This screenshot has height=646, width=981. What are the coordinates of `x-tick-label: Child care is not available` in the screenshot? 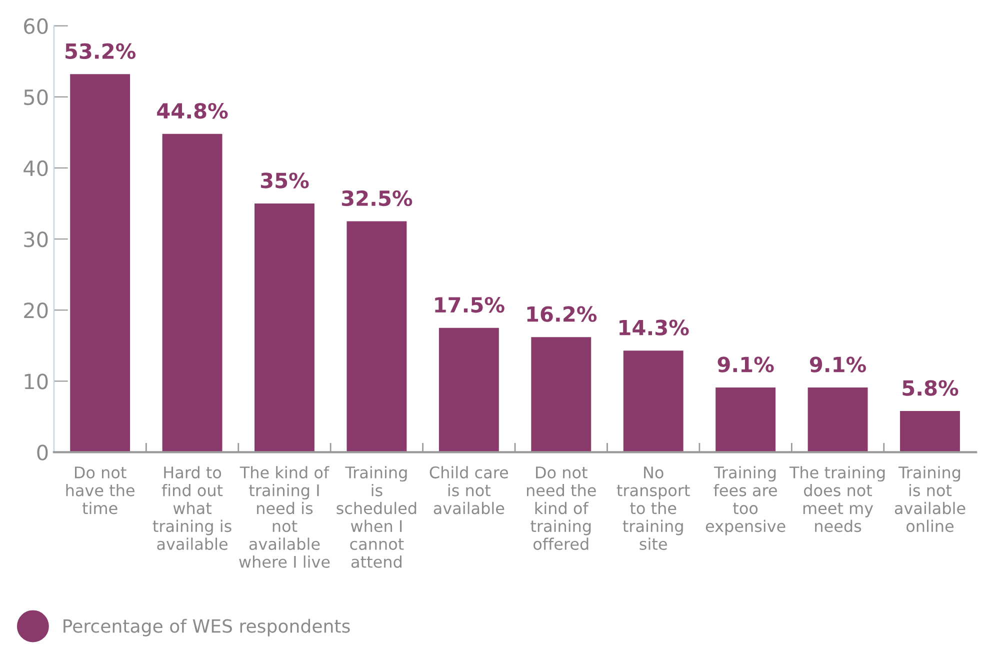 It's located at (469, 490).